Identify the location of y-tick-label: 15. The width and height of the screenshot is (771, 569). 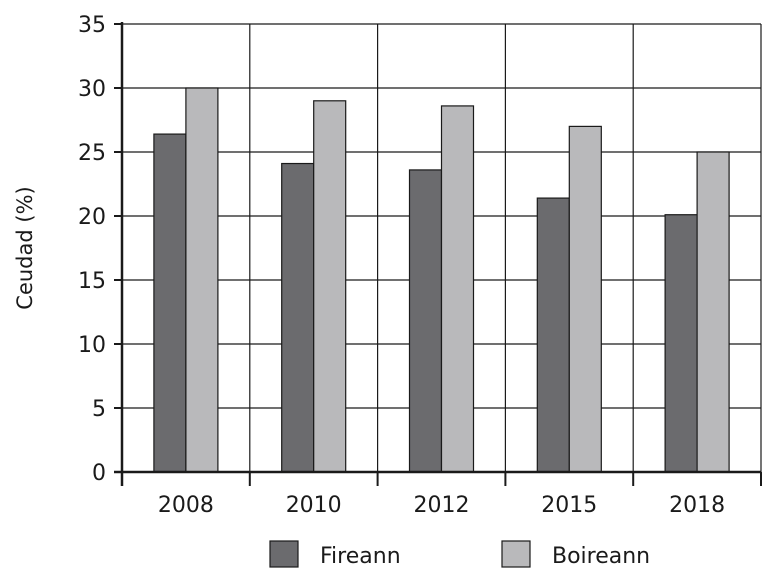
(92, 281).